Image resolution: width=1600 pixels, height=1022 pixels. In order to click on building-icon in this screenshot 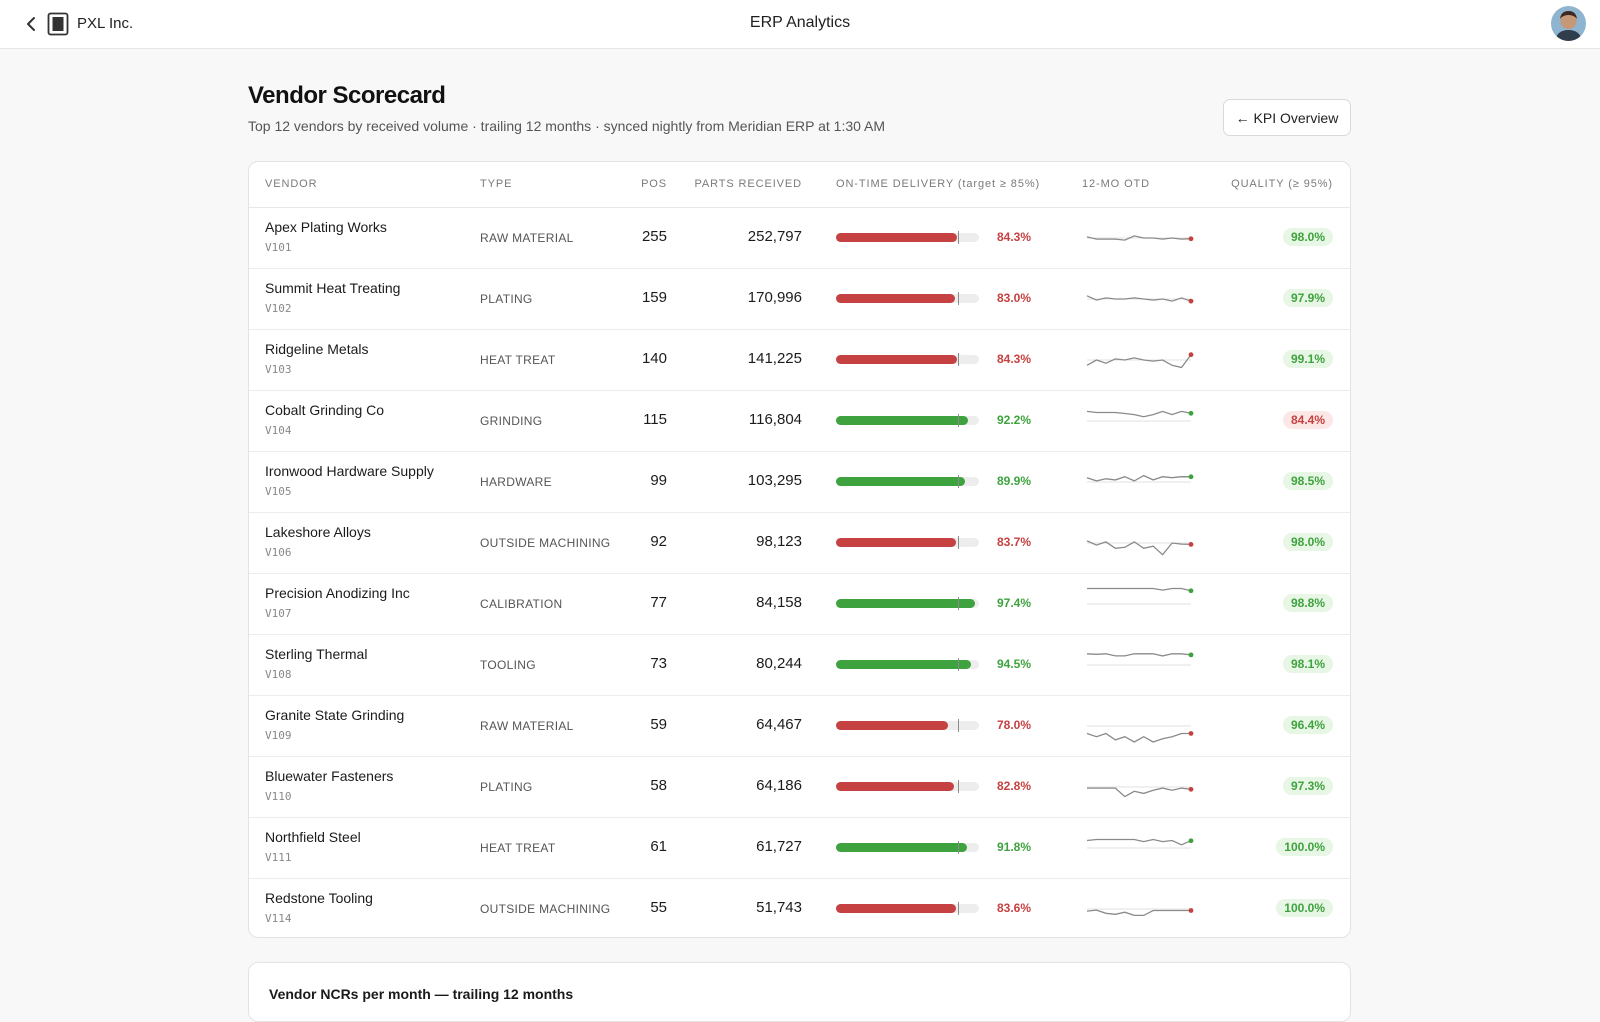, I will do `click(58, 24)`.